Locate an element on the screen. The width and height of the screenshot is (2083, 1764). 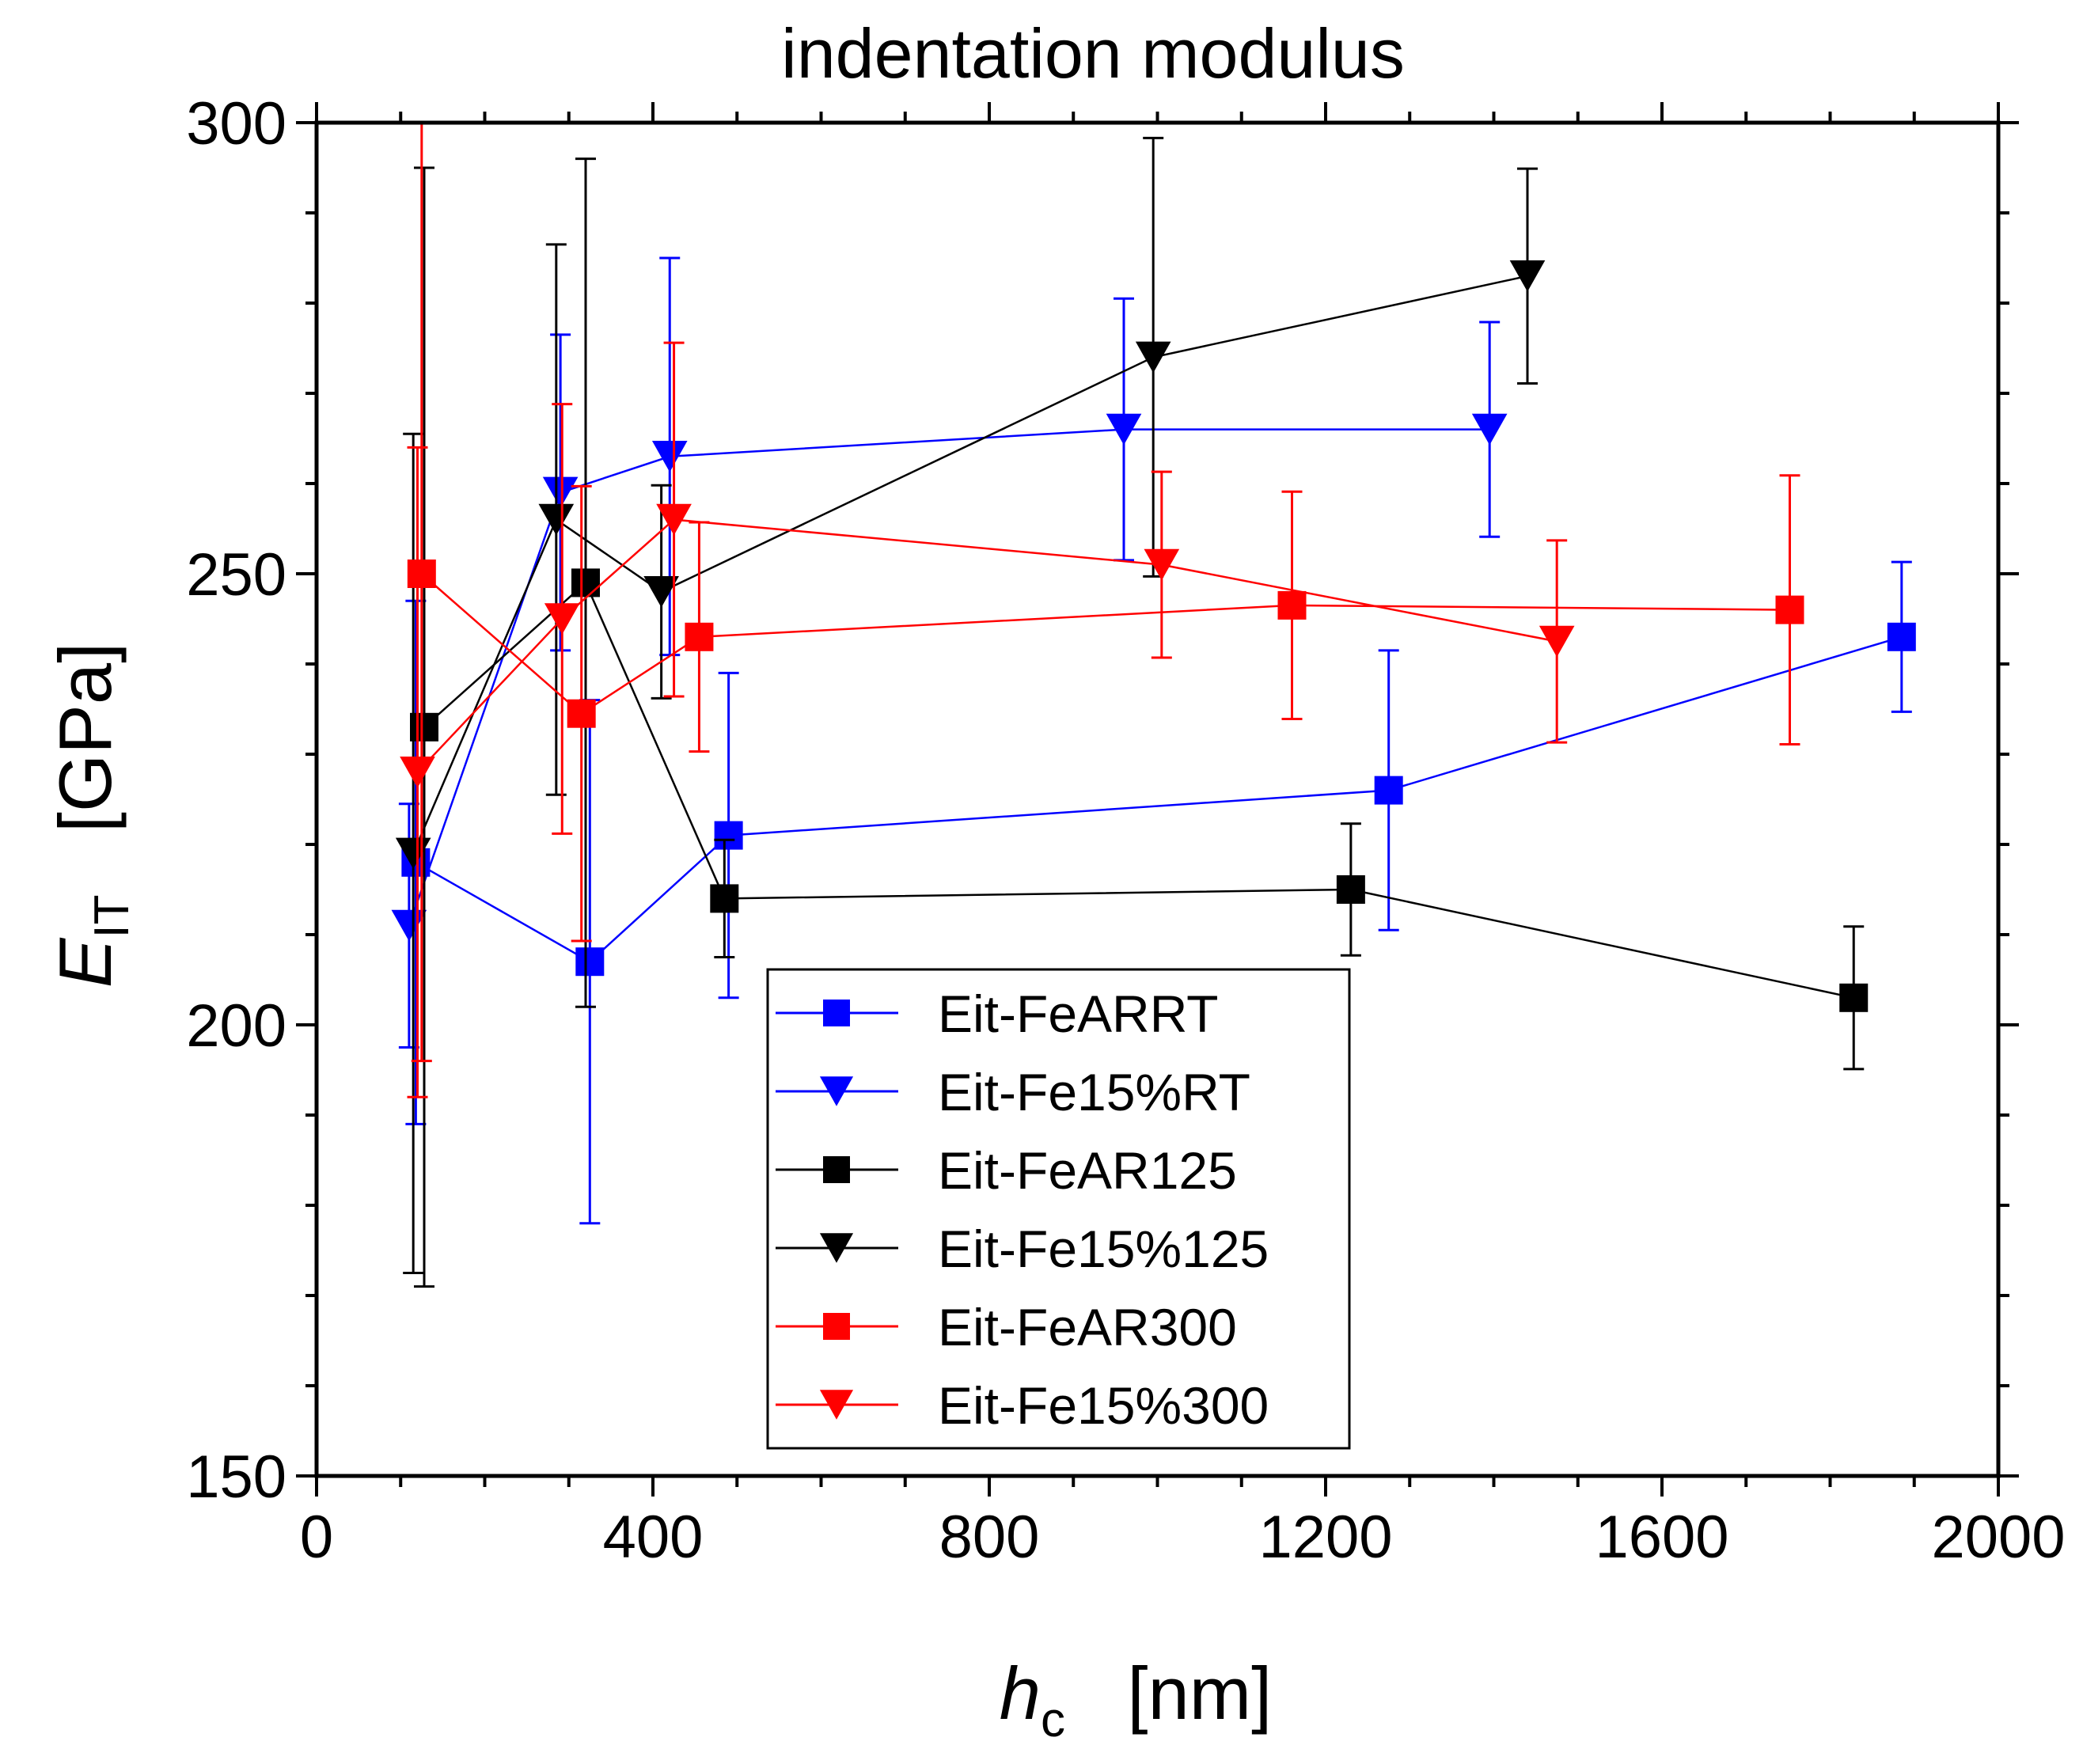
legend-label: Eit-FeAR300 is located at coordinates (1087, 1327).